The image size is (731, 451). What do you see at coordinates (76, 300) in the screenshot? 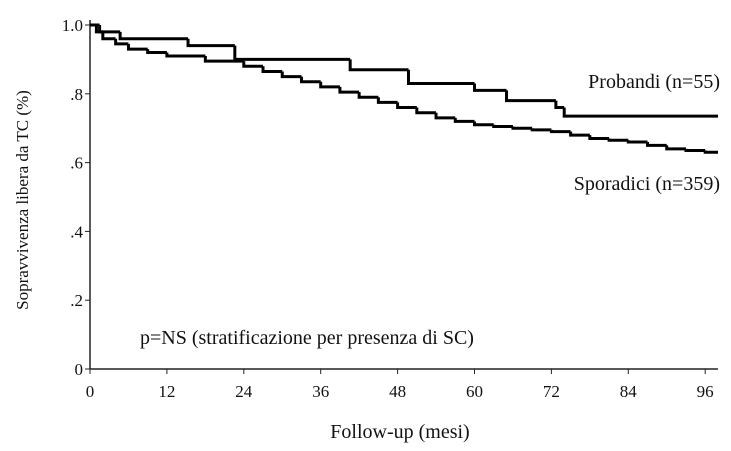
I see `y-tick-label: .2` at bounding box center [76, 300].